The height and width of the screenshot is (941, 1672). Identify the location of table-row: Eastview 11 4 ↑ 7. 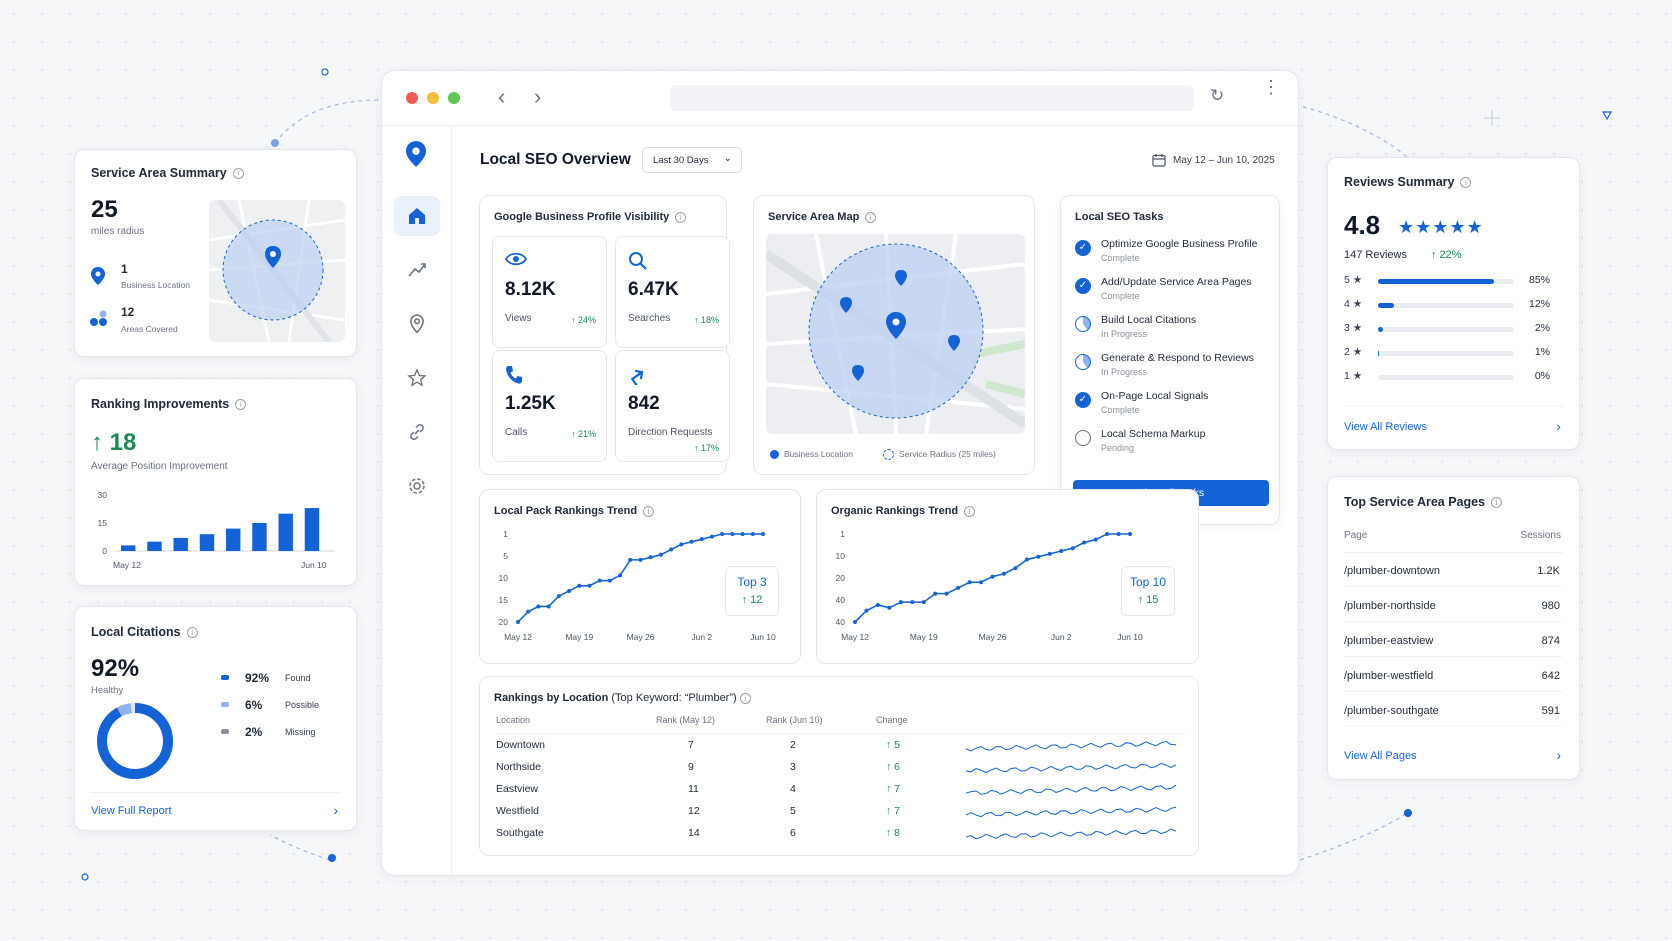
(836, 790).